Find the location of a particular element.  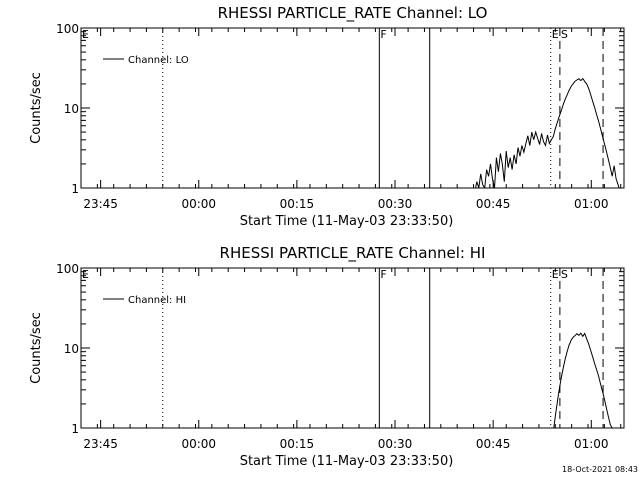

legend-label: Channel: HI is located at coordinates (157, 300).